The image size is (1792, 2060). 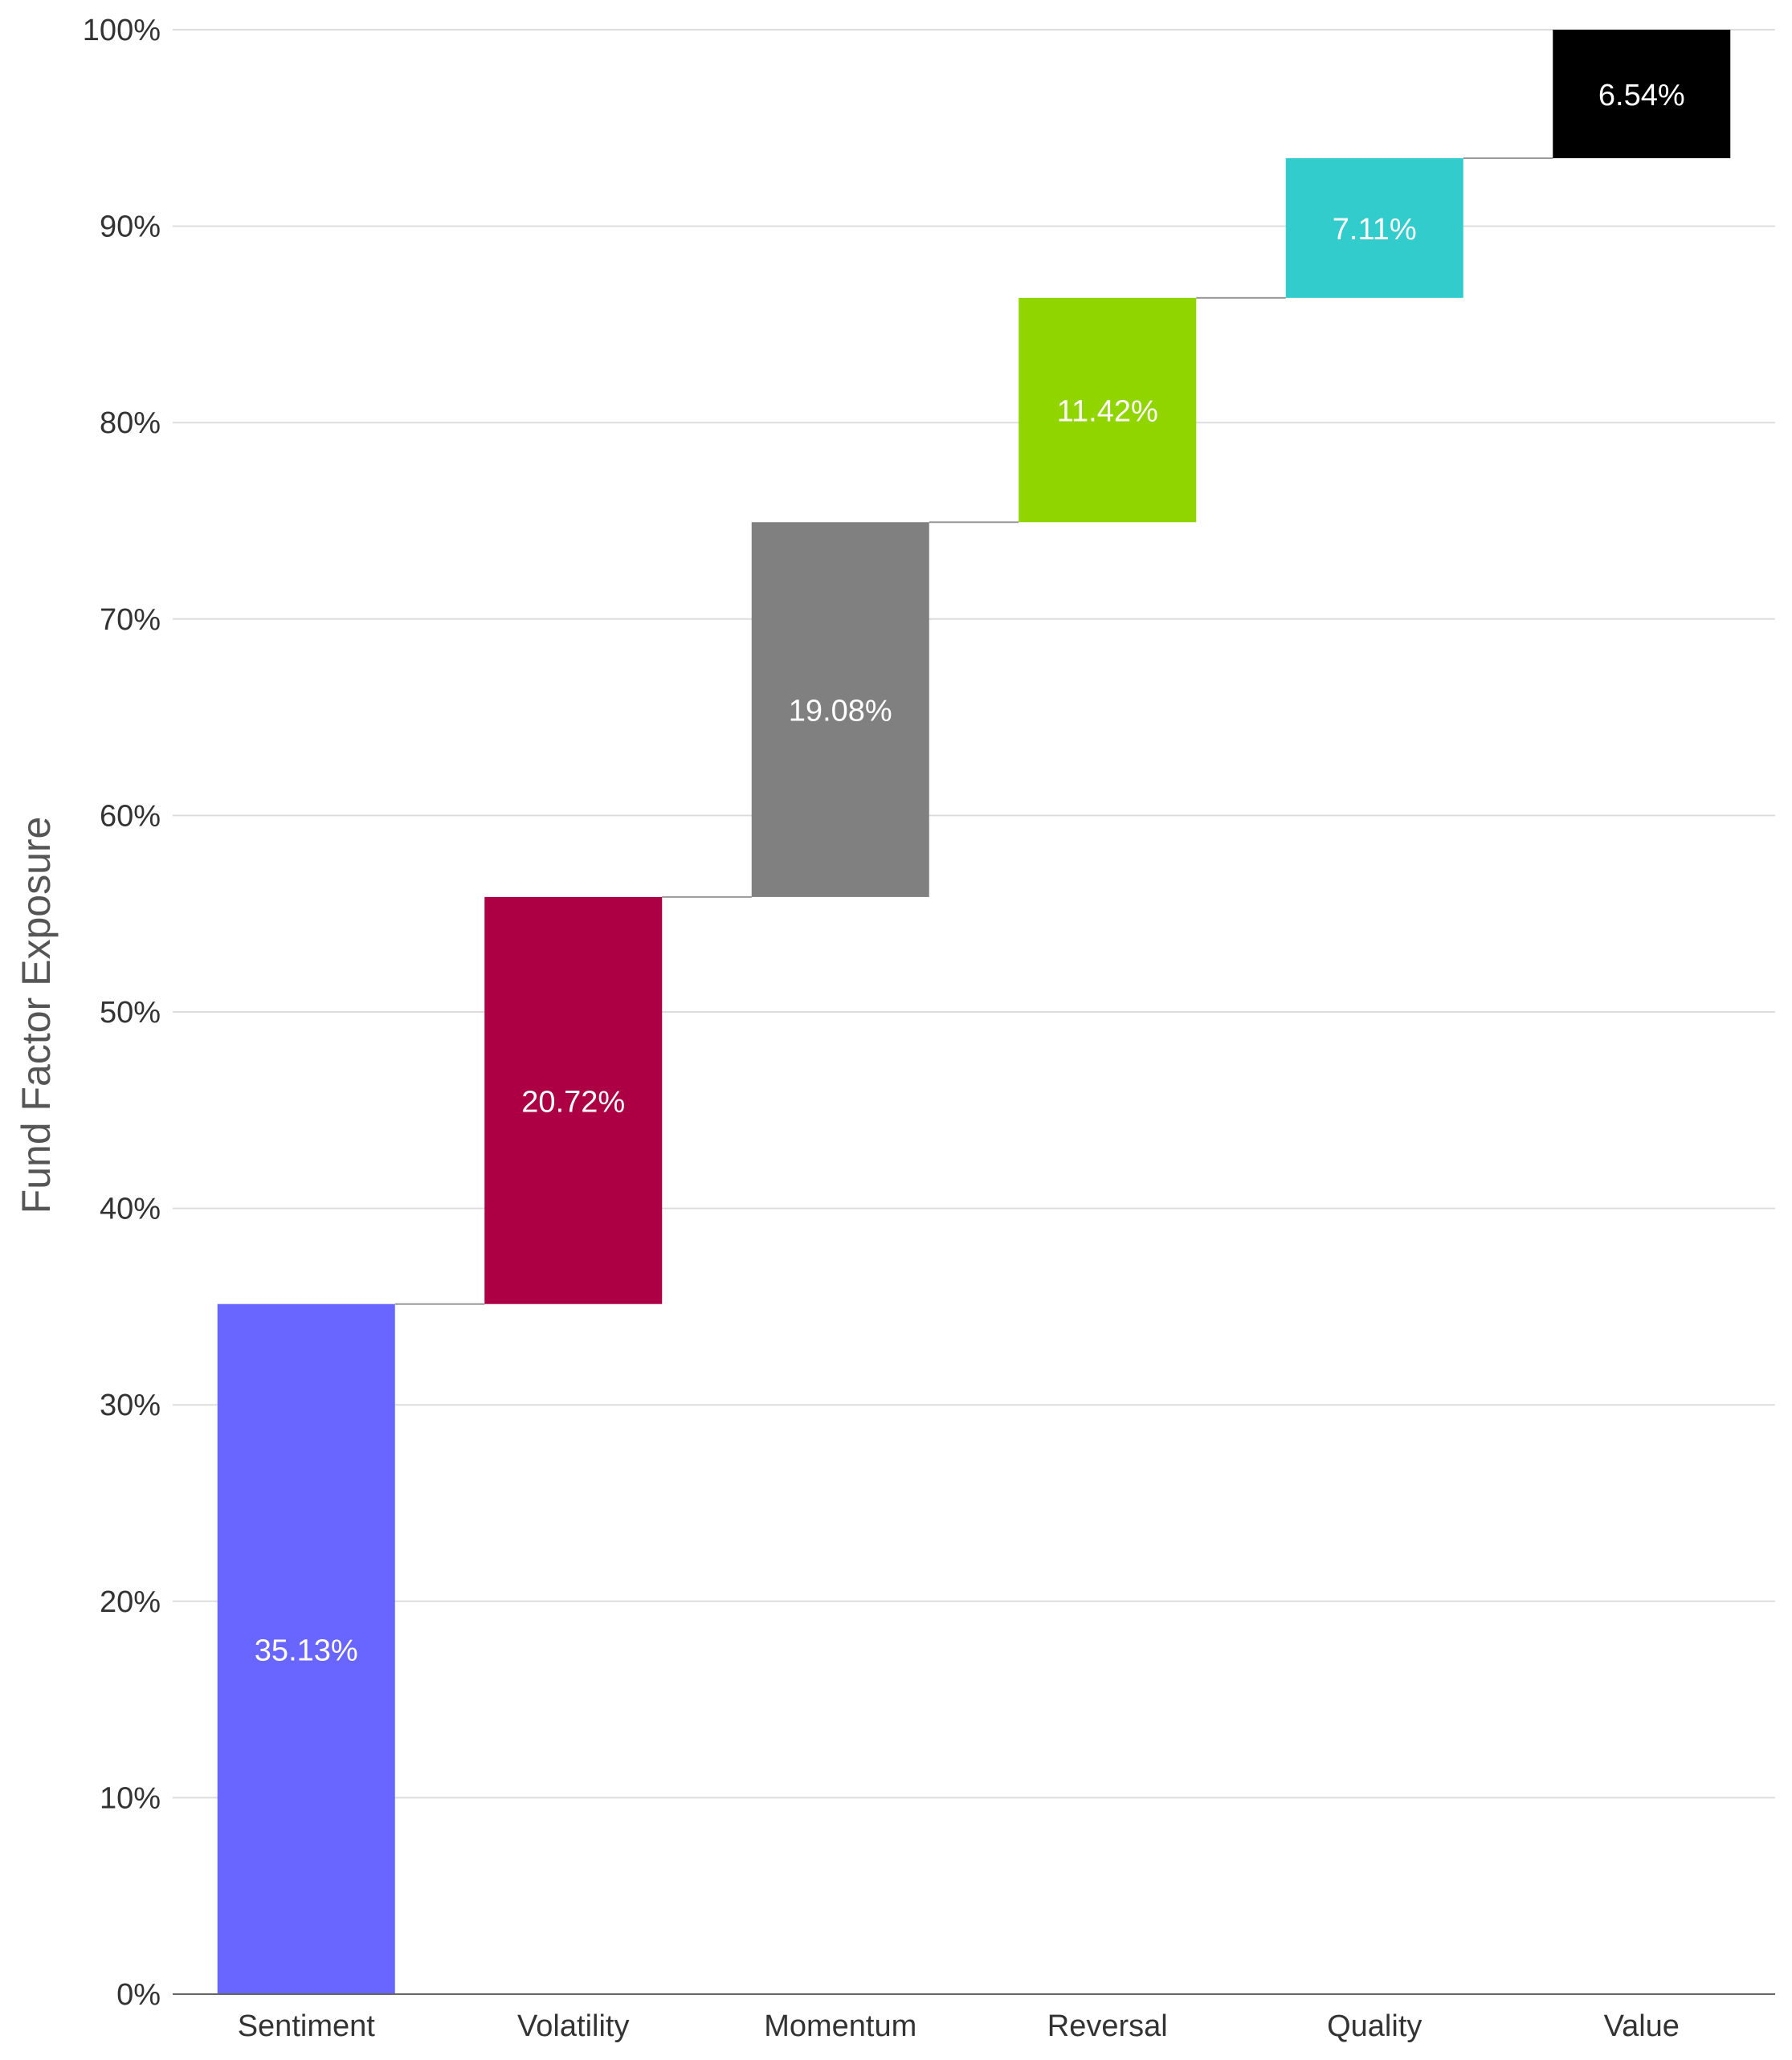 I want to click on bar-value, so click(x=1642, y=94).